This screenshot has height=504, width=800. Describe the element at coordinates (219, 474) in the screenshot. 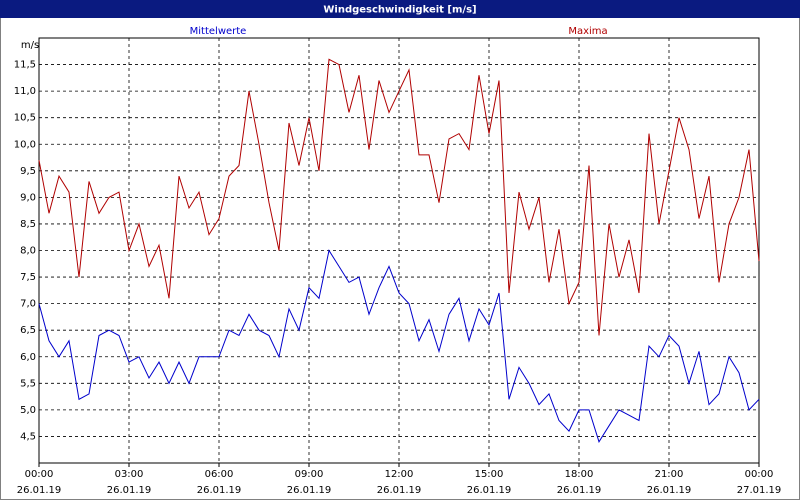

I see `x-tick-label: 06:00` at that location.